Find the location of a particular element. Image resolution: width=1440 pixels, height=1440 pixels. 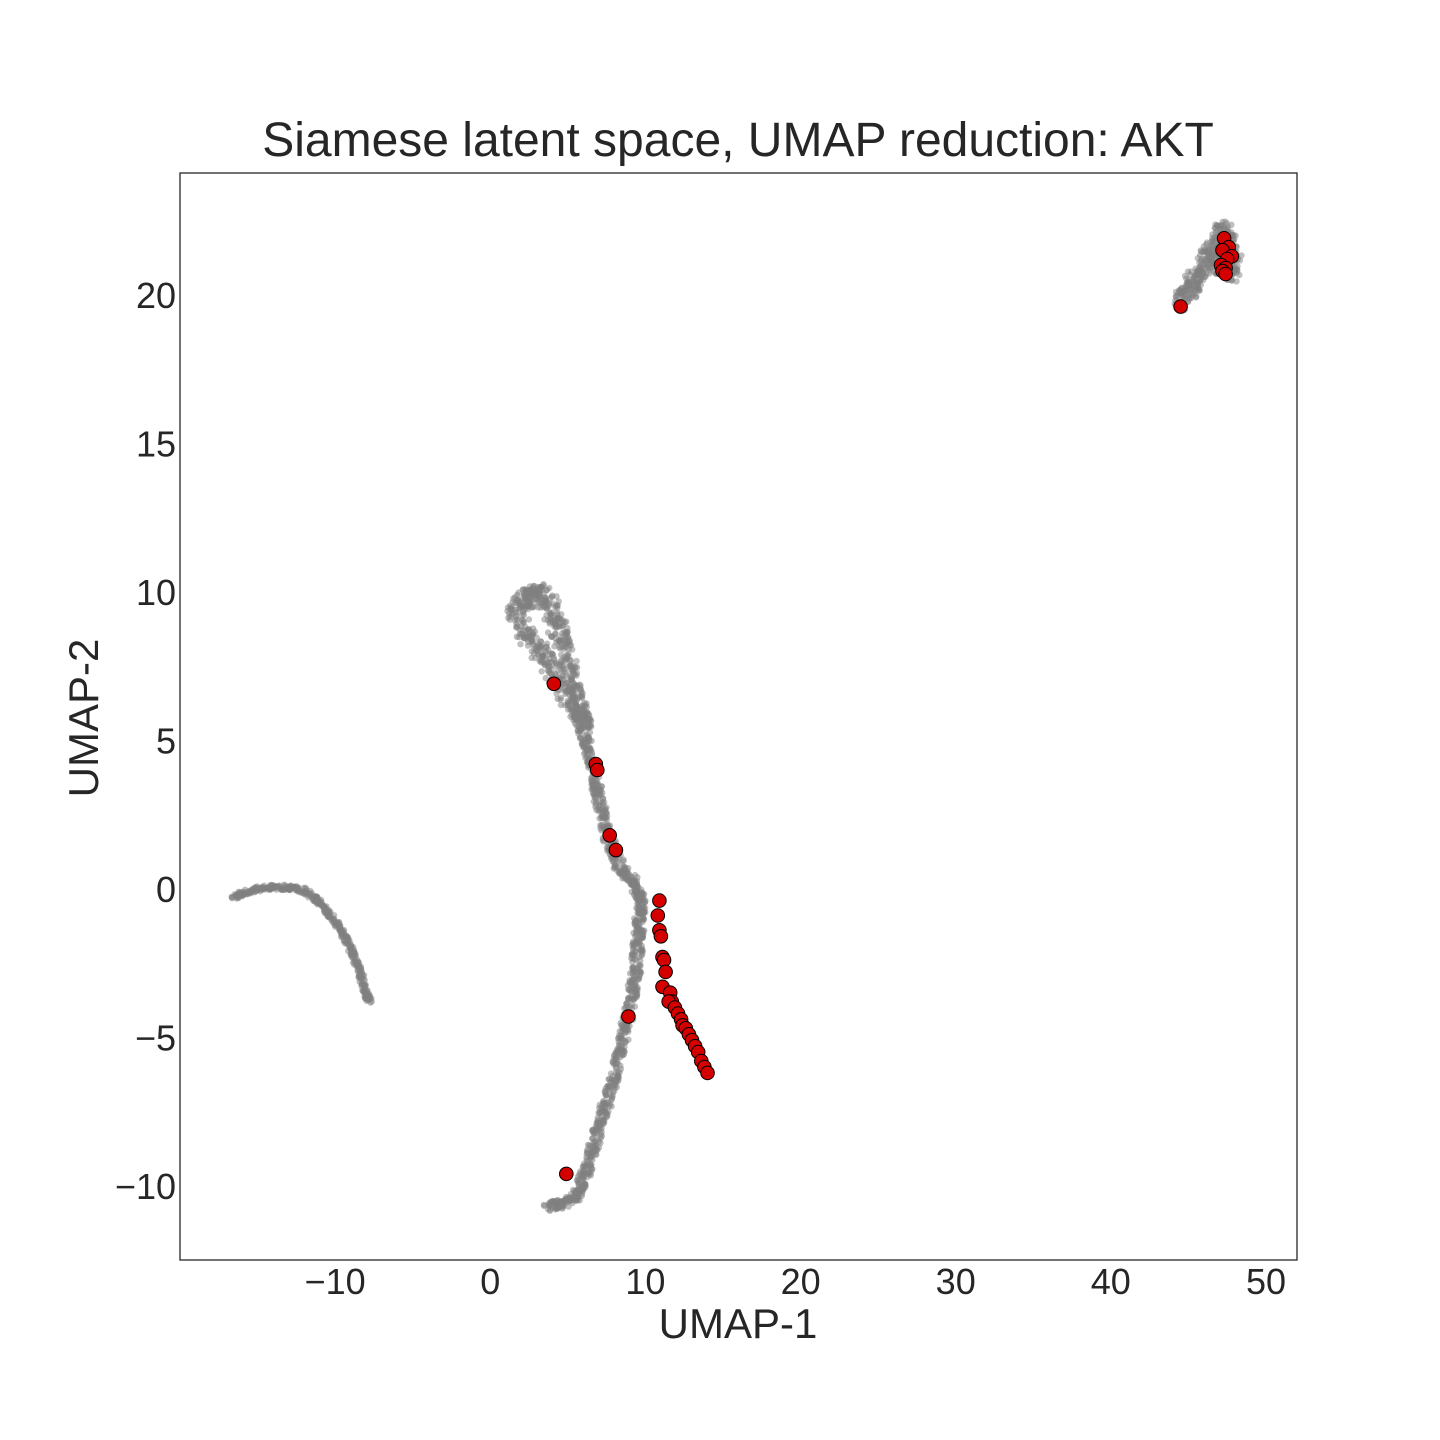

y-tick-label: 0 is located at coordinates (166, 889).